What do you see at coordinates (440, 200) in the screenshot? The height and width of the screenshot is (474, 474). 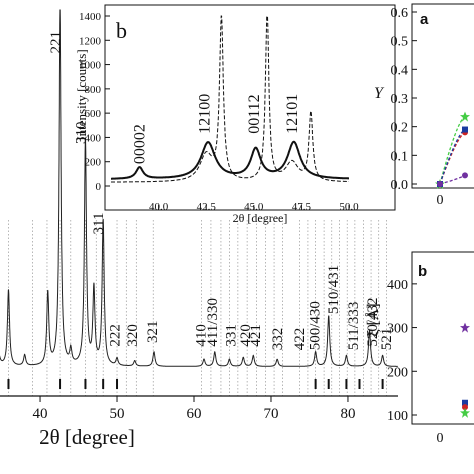 I see `right-a-x-tick-0: 0` at bounding box center [440, 200].